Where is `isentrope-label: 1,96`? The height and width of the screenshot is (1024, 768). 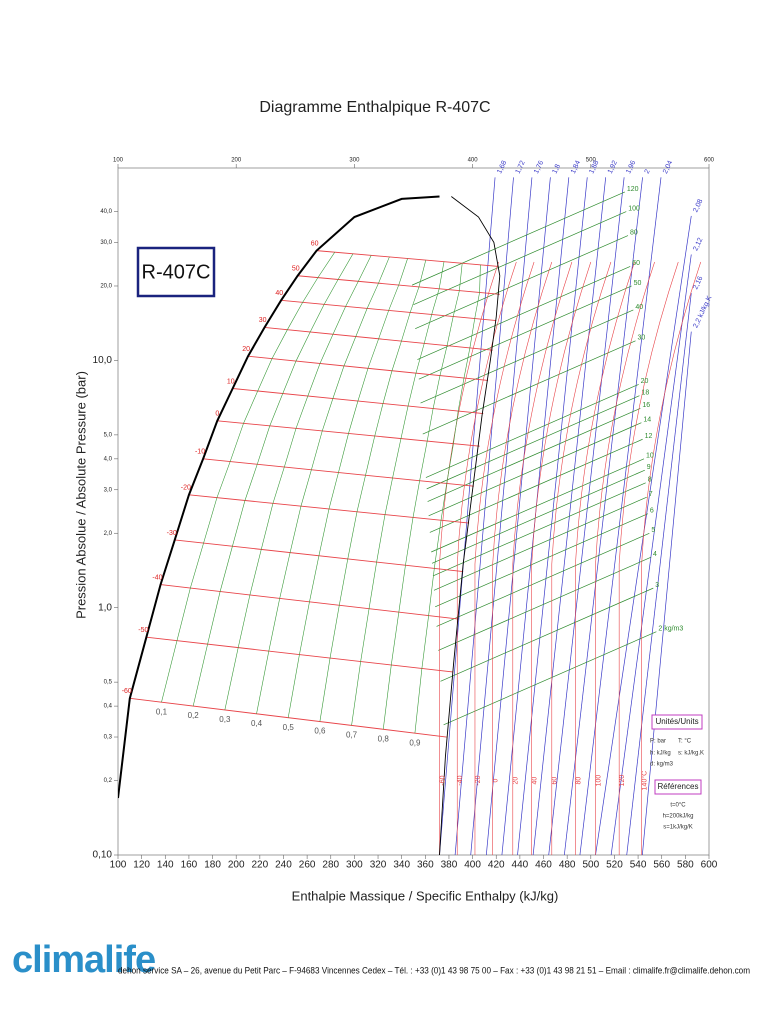
isentrope-label: 1,96 is located at coordinates (631, 167).